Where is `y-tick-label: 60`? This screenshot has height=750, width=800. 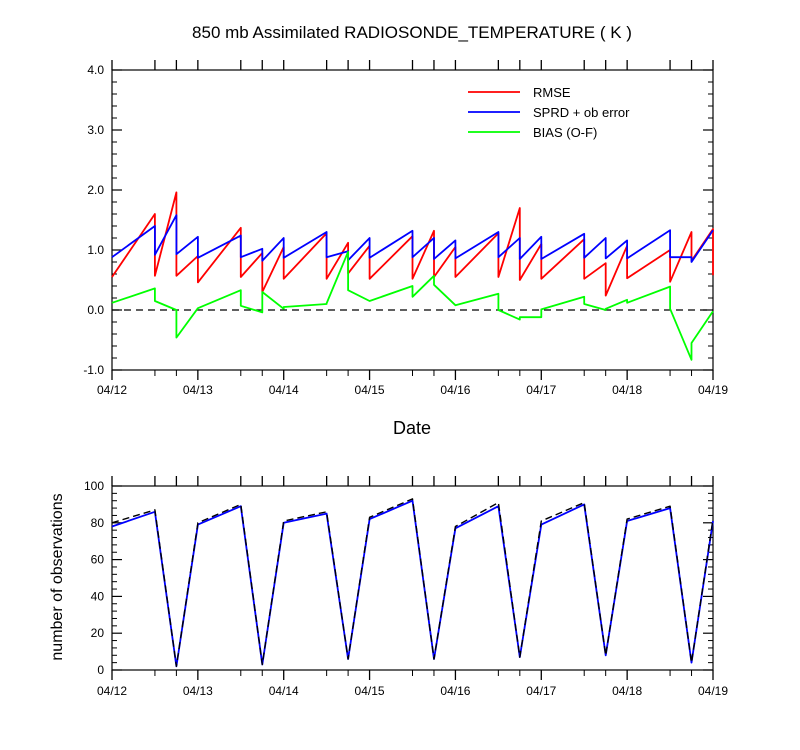
y-tick-label: 60 is located at coordinates (98, 560).